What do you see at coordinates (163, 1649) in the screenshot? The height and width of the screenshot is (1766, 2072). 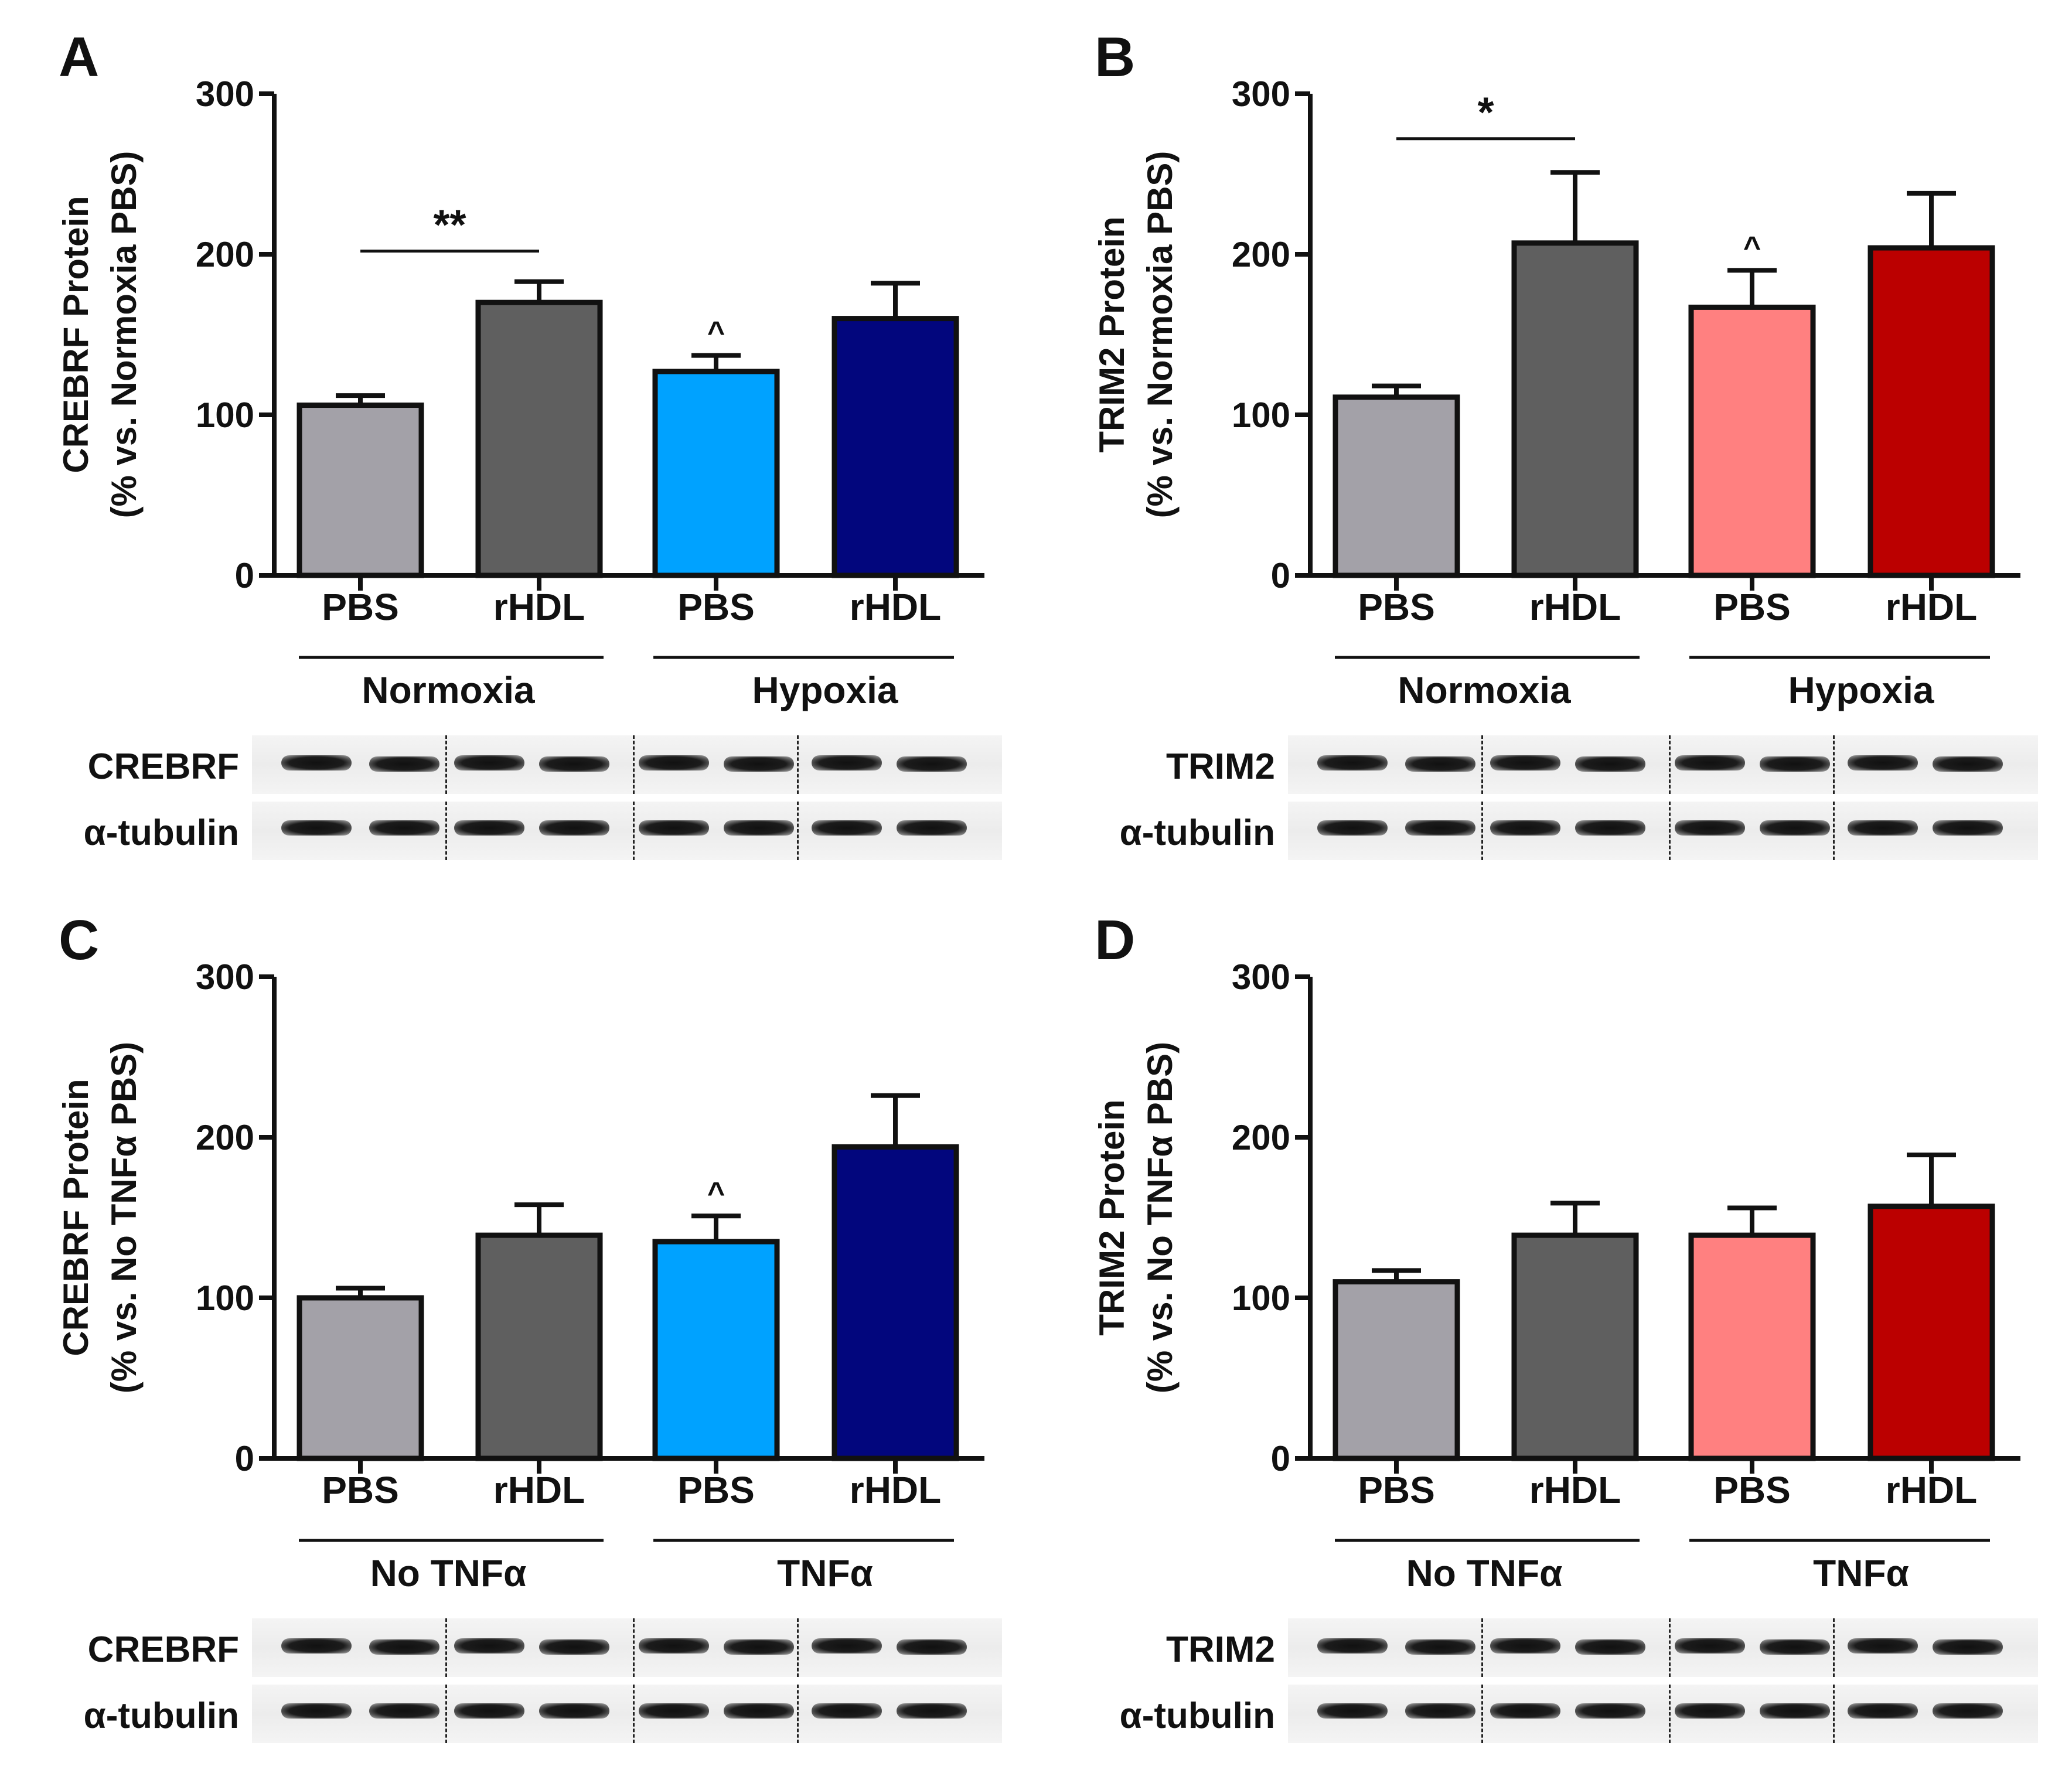 I see `blot-label: CREBRF` at bounding box center [163, 1649].